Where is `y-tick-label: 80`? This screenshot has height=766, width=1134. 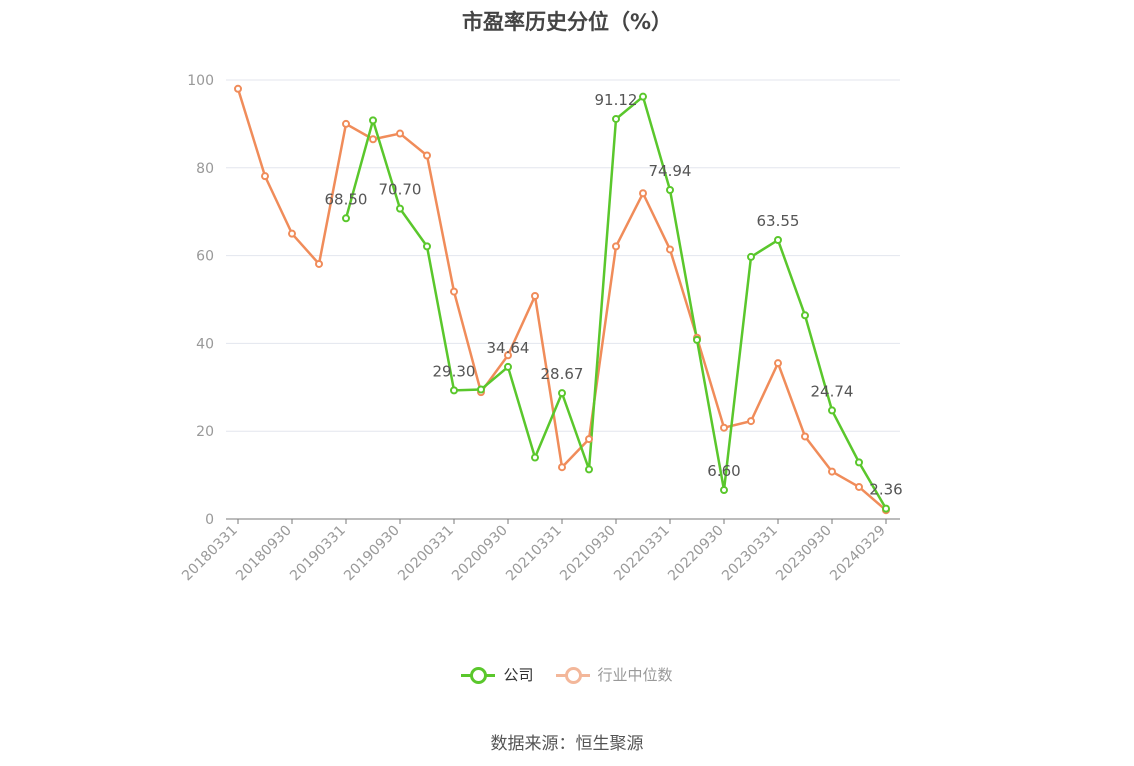
y-tick-label: 80 is located at coordinates (205, 169).